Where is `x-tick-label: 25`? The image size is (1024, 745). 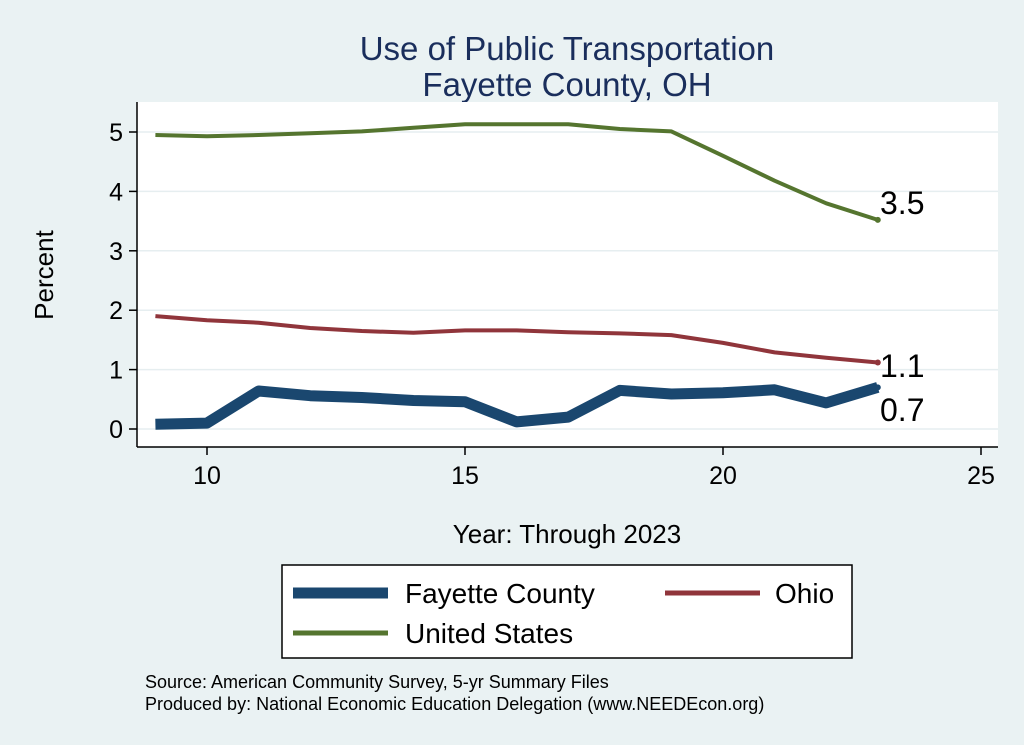 x-tick-label: 25 is located at coordinates (981, 476).